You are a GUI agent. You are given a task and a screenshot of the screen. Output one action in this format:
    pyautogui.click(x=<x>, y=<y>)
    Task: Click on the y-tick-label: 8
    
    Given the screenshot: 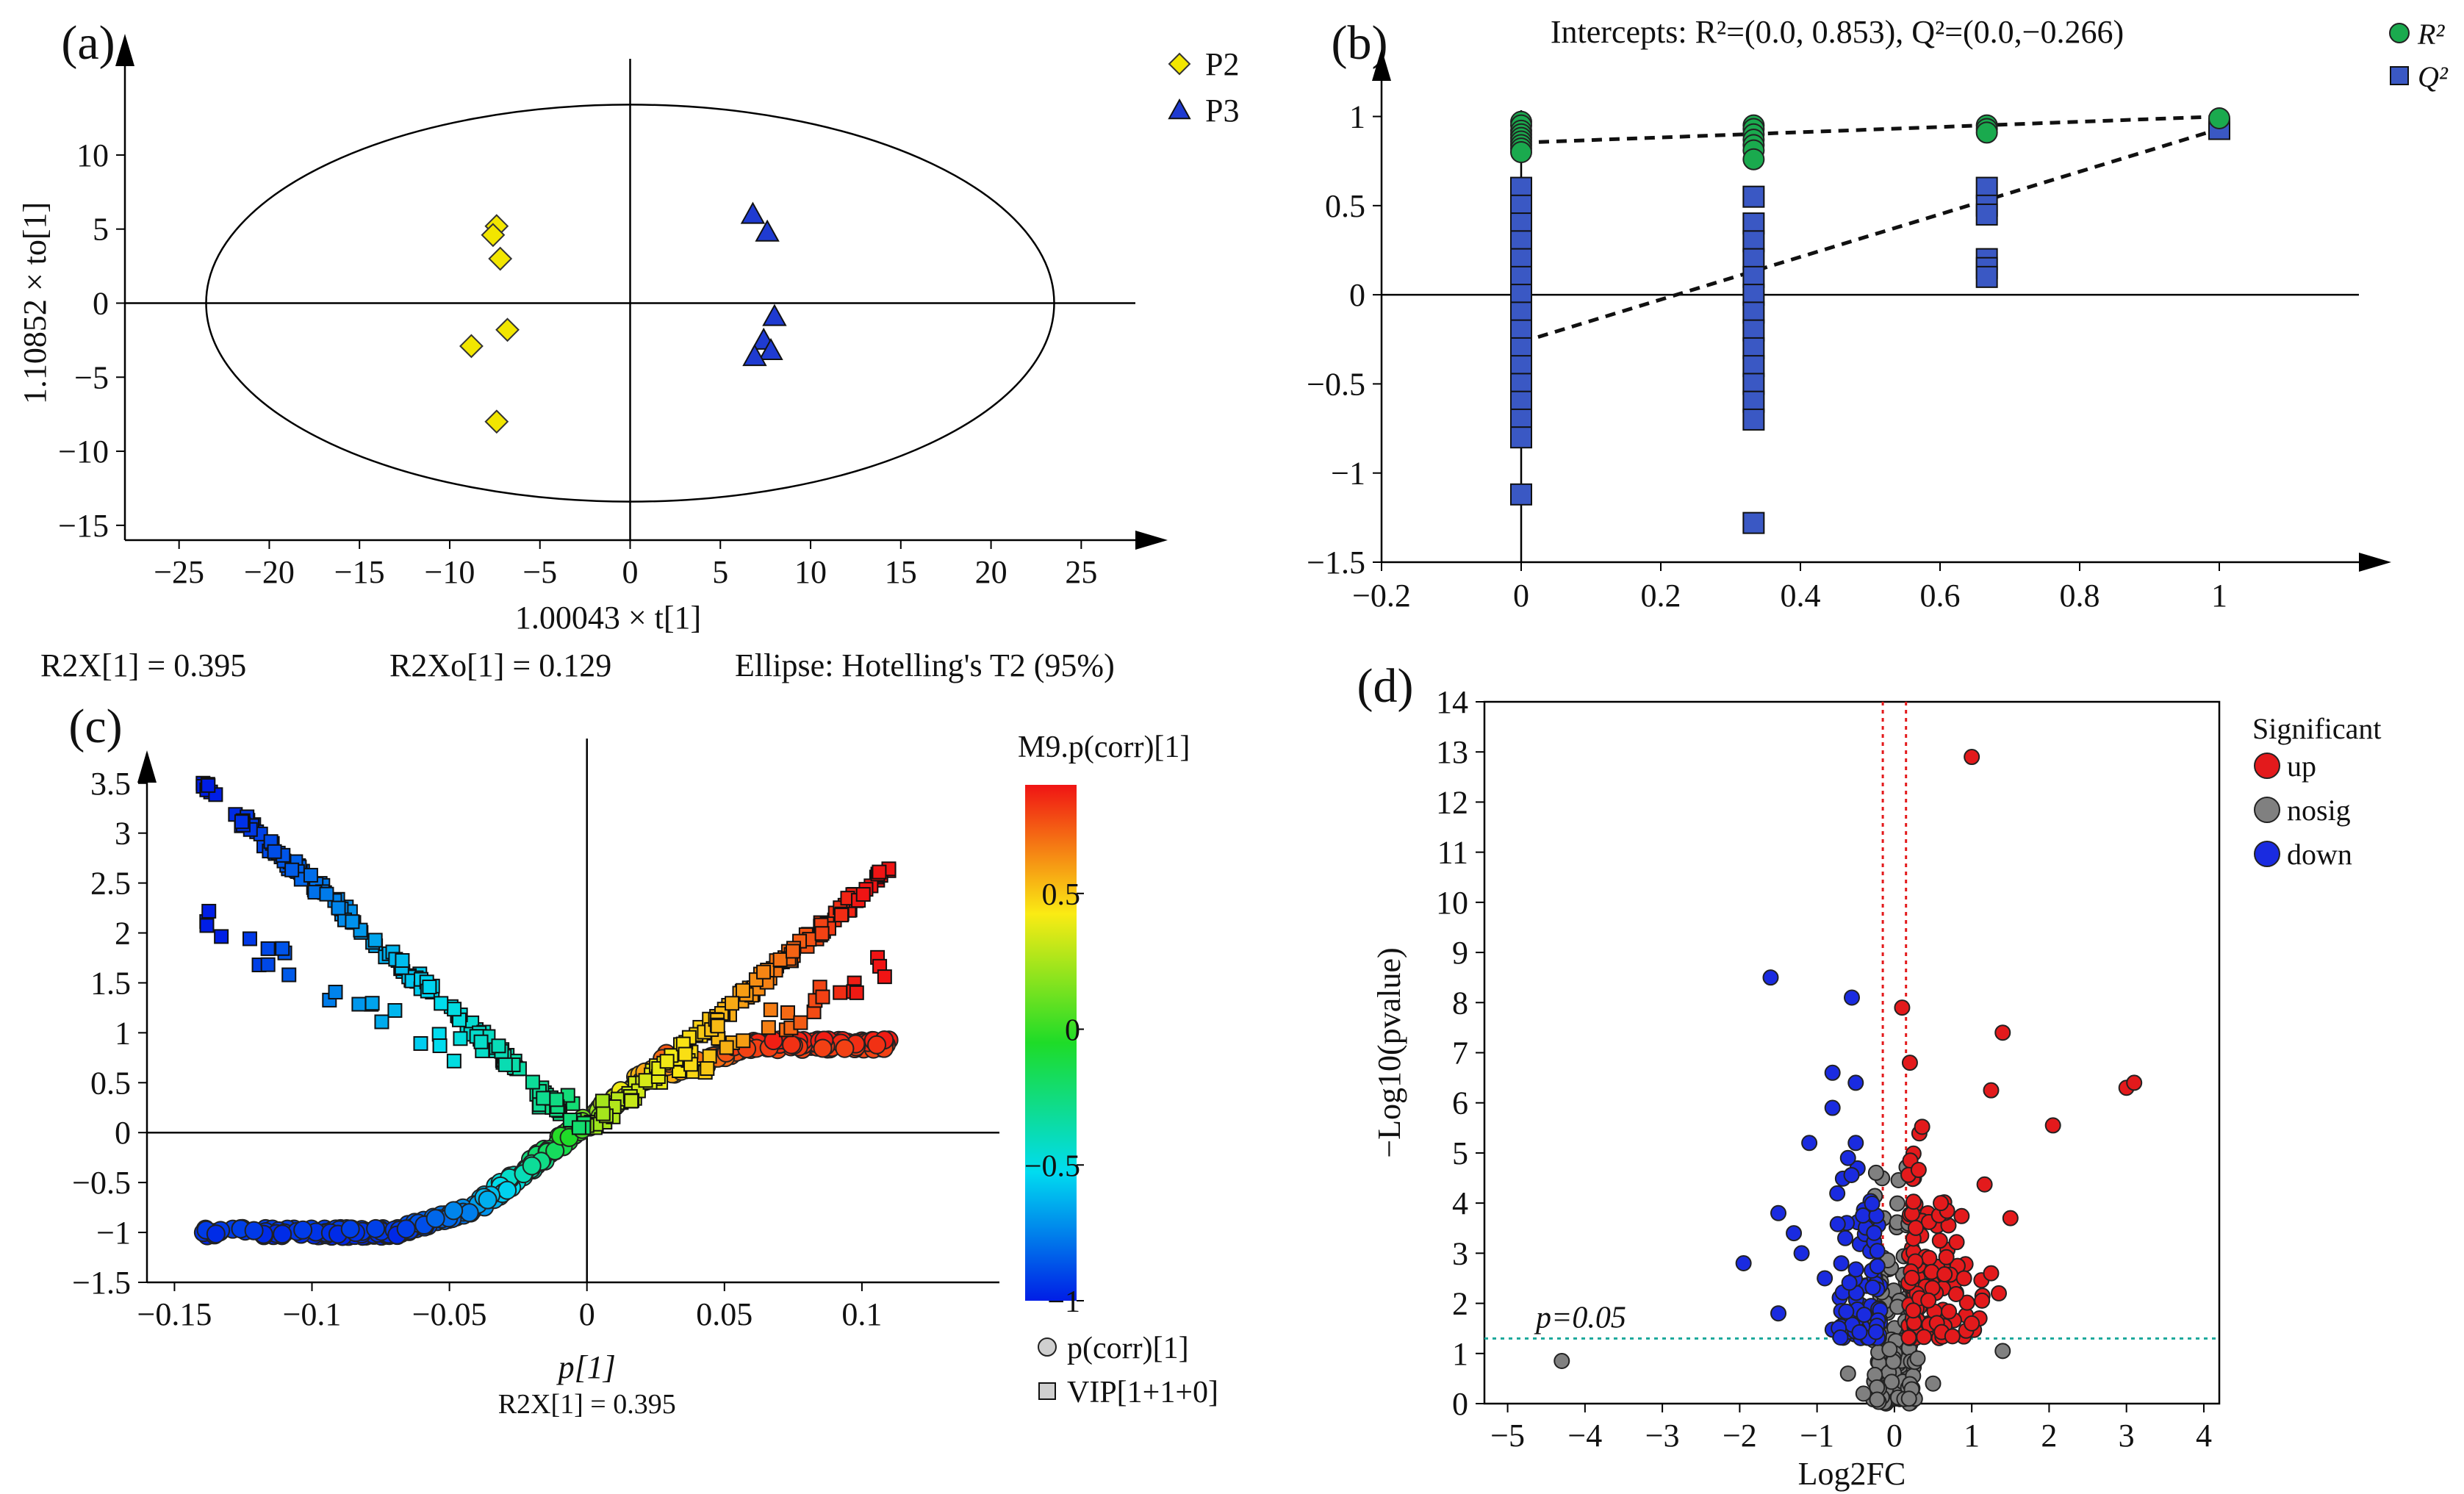 What is the action you would take?
    pyautogui.click(x=1460, y=1003)
    